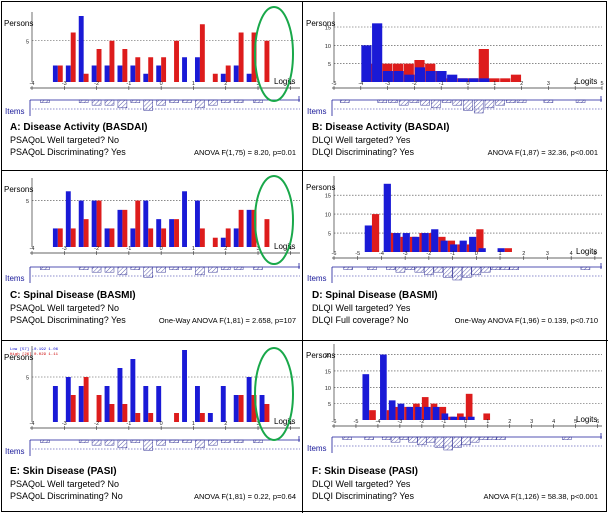 The image size is (610, 515). What do you see at coordinates (284, 81) in the screenshot?
I see `logits-axis-label: Logits` at bounding box center [284, 81].